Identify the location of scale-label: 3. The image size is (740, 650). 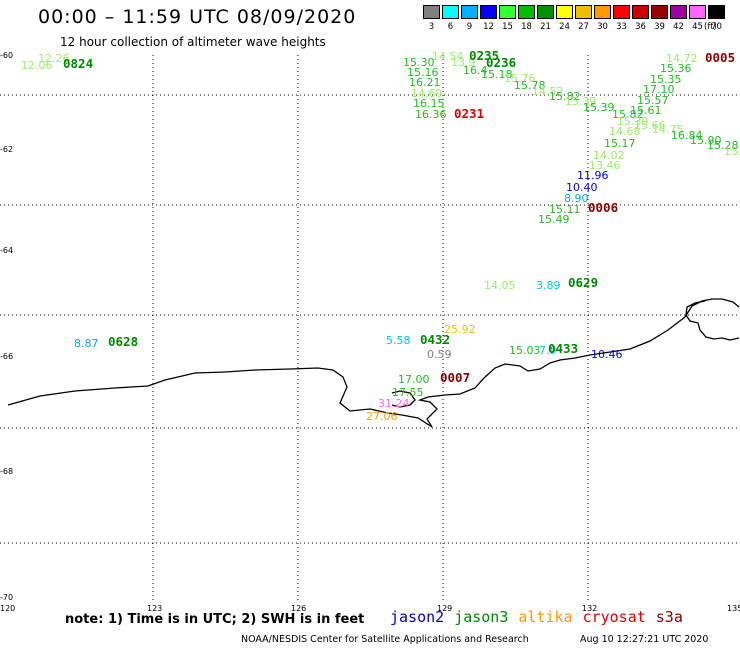
(431, 27).